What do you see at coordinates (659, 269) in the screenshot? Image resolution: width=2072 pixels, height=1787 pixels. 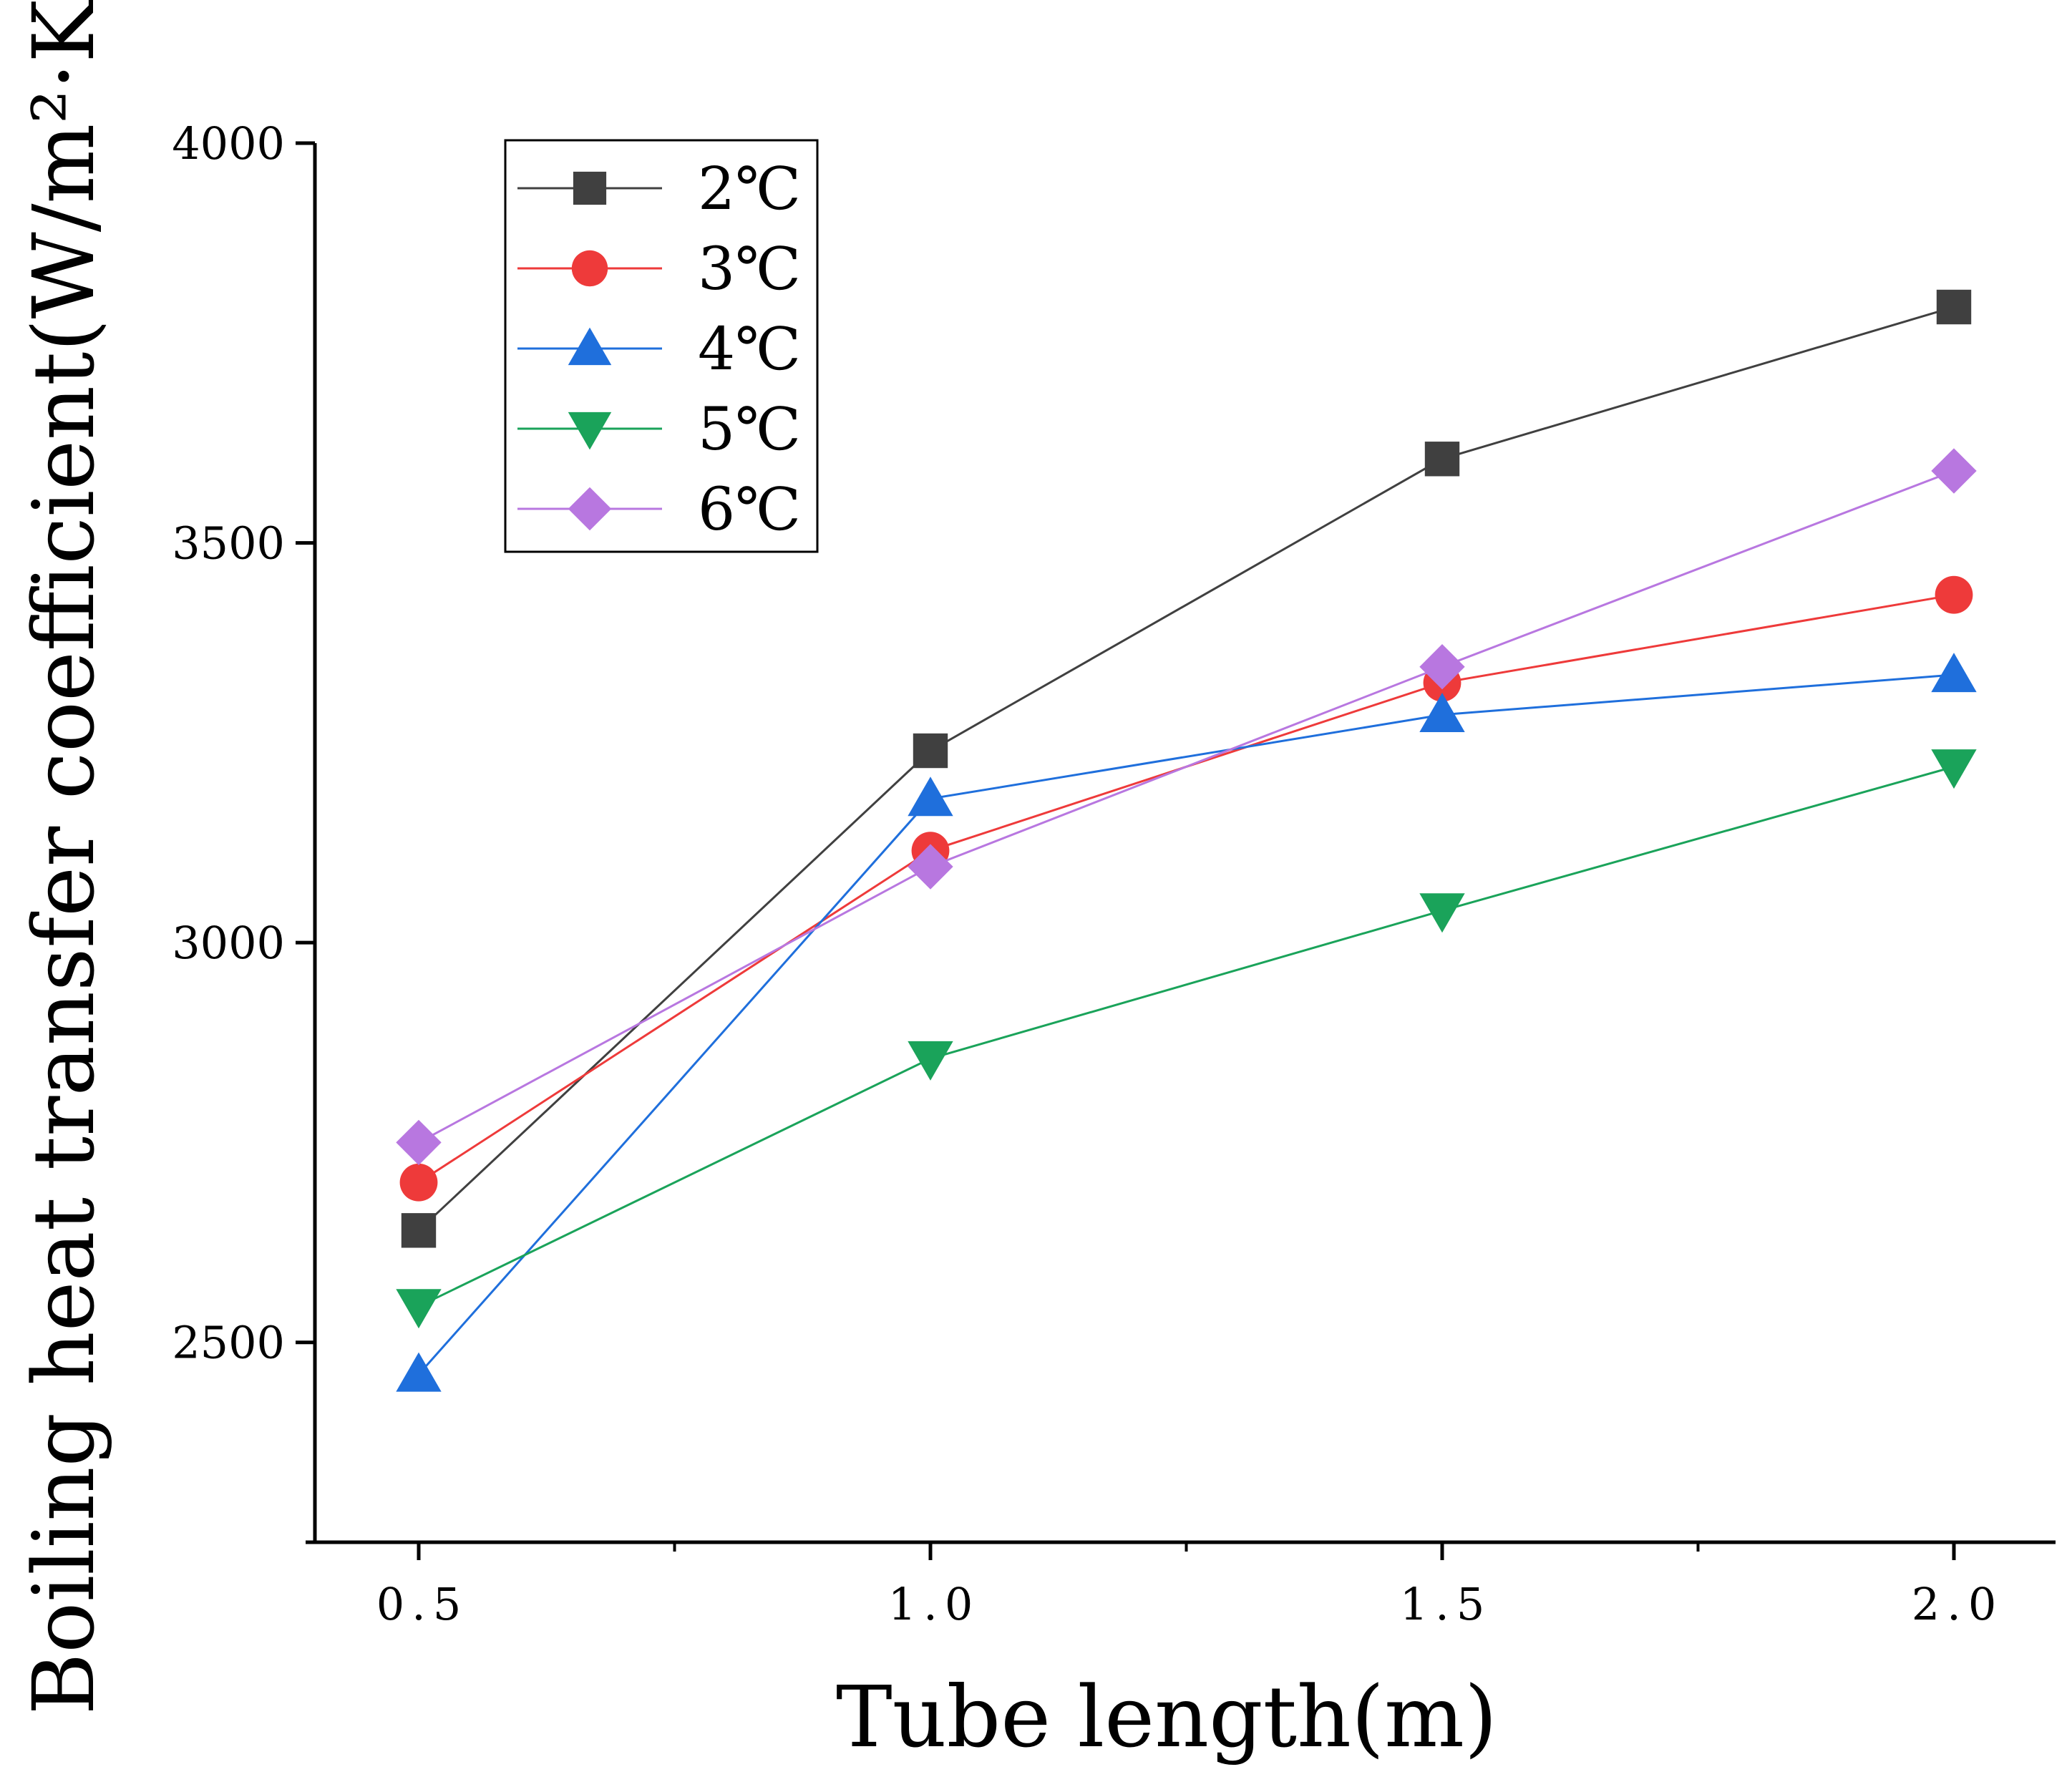 I see `legend-entry: 3℃` at bounding box center [659, 269].